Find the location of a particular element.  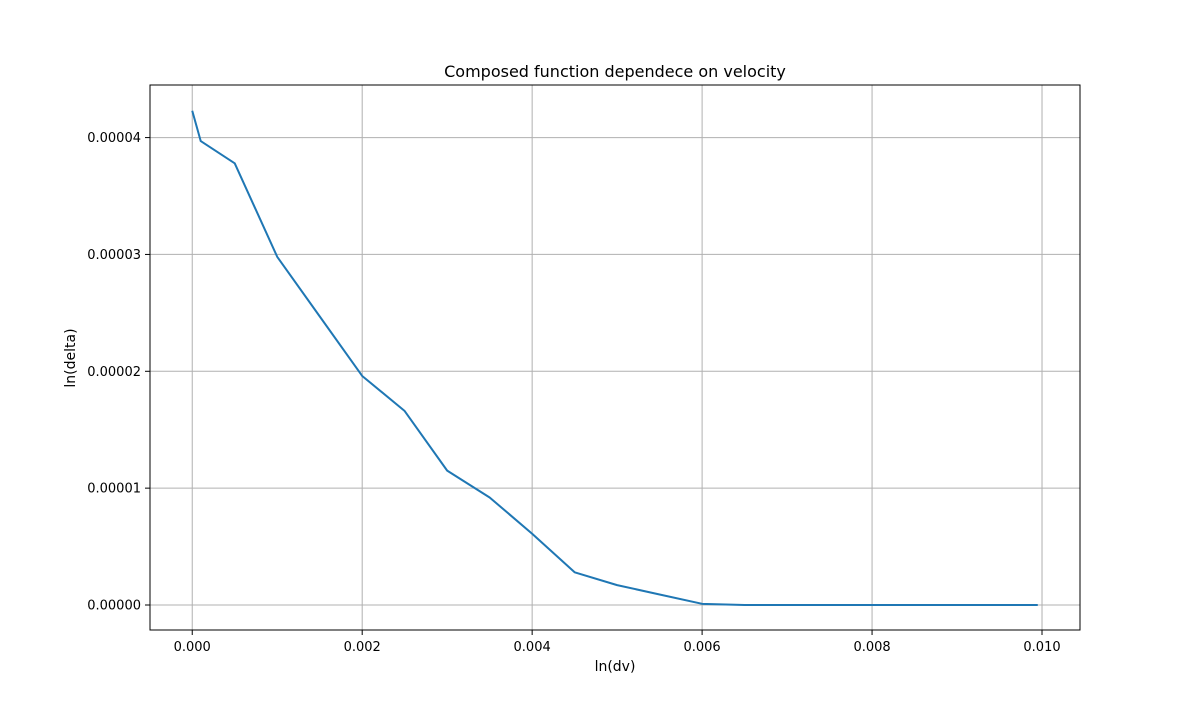

y-tick-label: 0.00002 is located at coordinates (114, 372).